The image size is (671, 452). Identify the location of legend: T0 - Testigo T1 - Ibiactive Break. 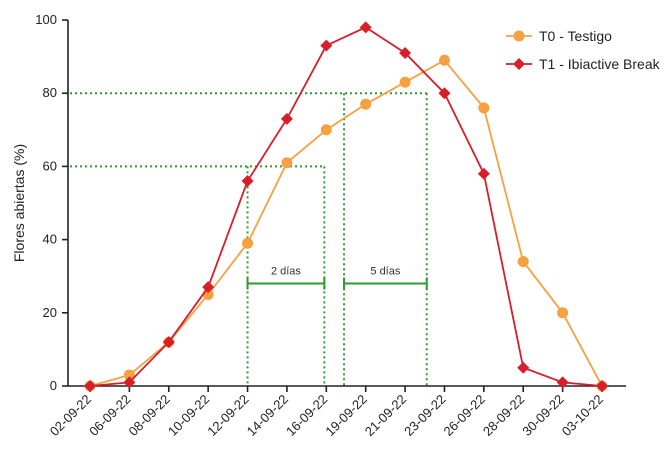
(583, 50).